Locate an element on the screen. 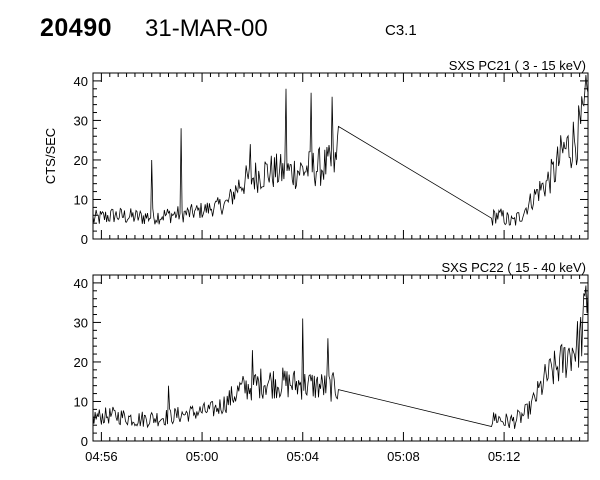  y-axis-label: CTS/SEC is located at coordinates (50, 156).